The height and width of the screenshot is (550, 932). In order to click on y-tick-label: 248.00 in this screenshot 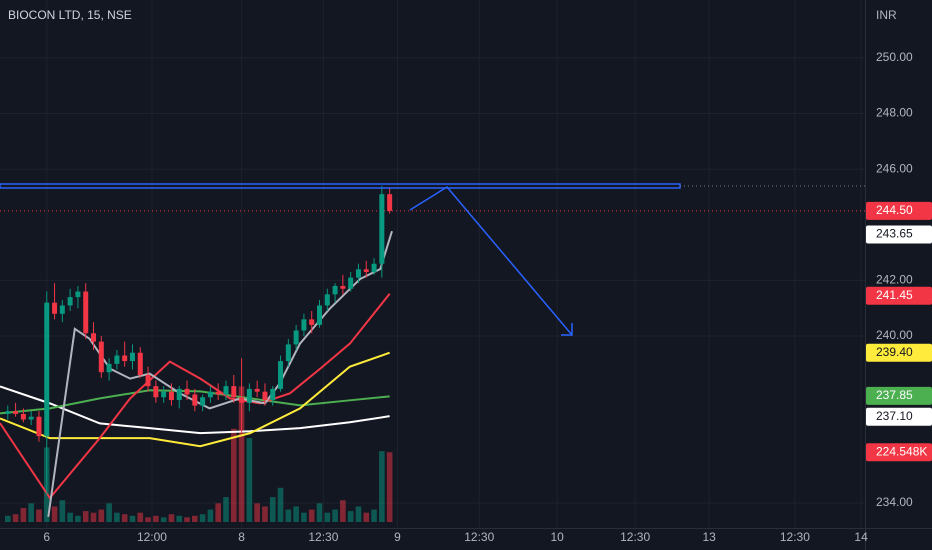, I will do `click(894, 113)`.